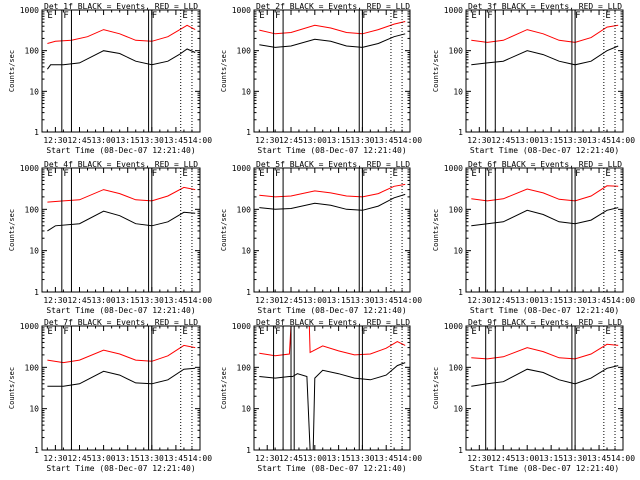 The image size is (640, 480). What do you see at coordinates (121, 6) in the screenshot?
I see `panel-title: Det 1f BLACK = Events, RED = LLD` at bounding box center [121, 6].